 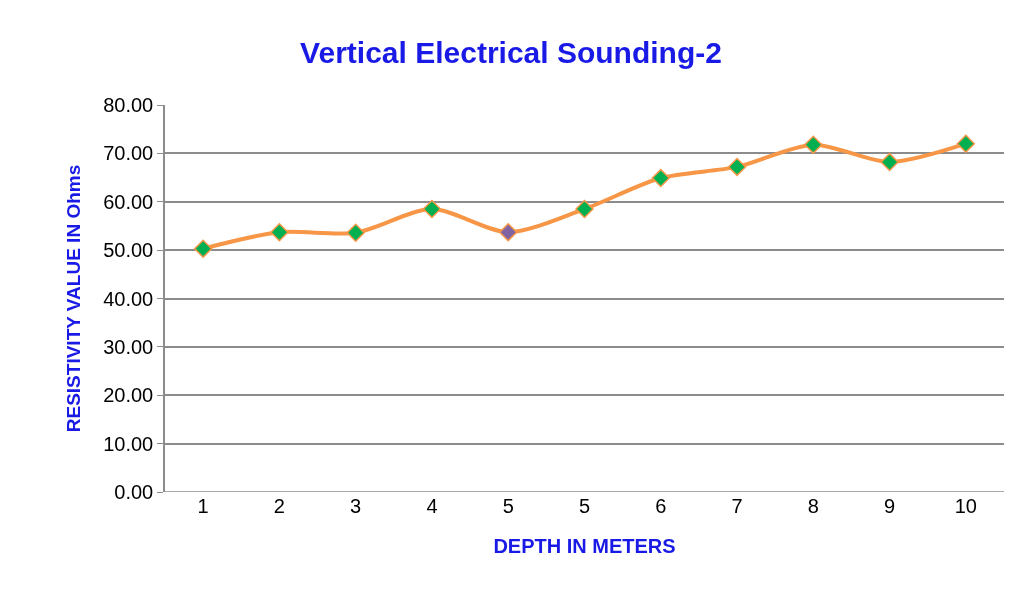 What do you see at coordinates (737, 506) in the screenshot?
I see `x-tick-label: 7` at bounding box center [737, 506].